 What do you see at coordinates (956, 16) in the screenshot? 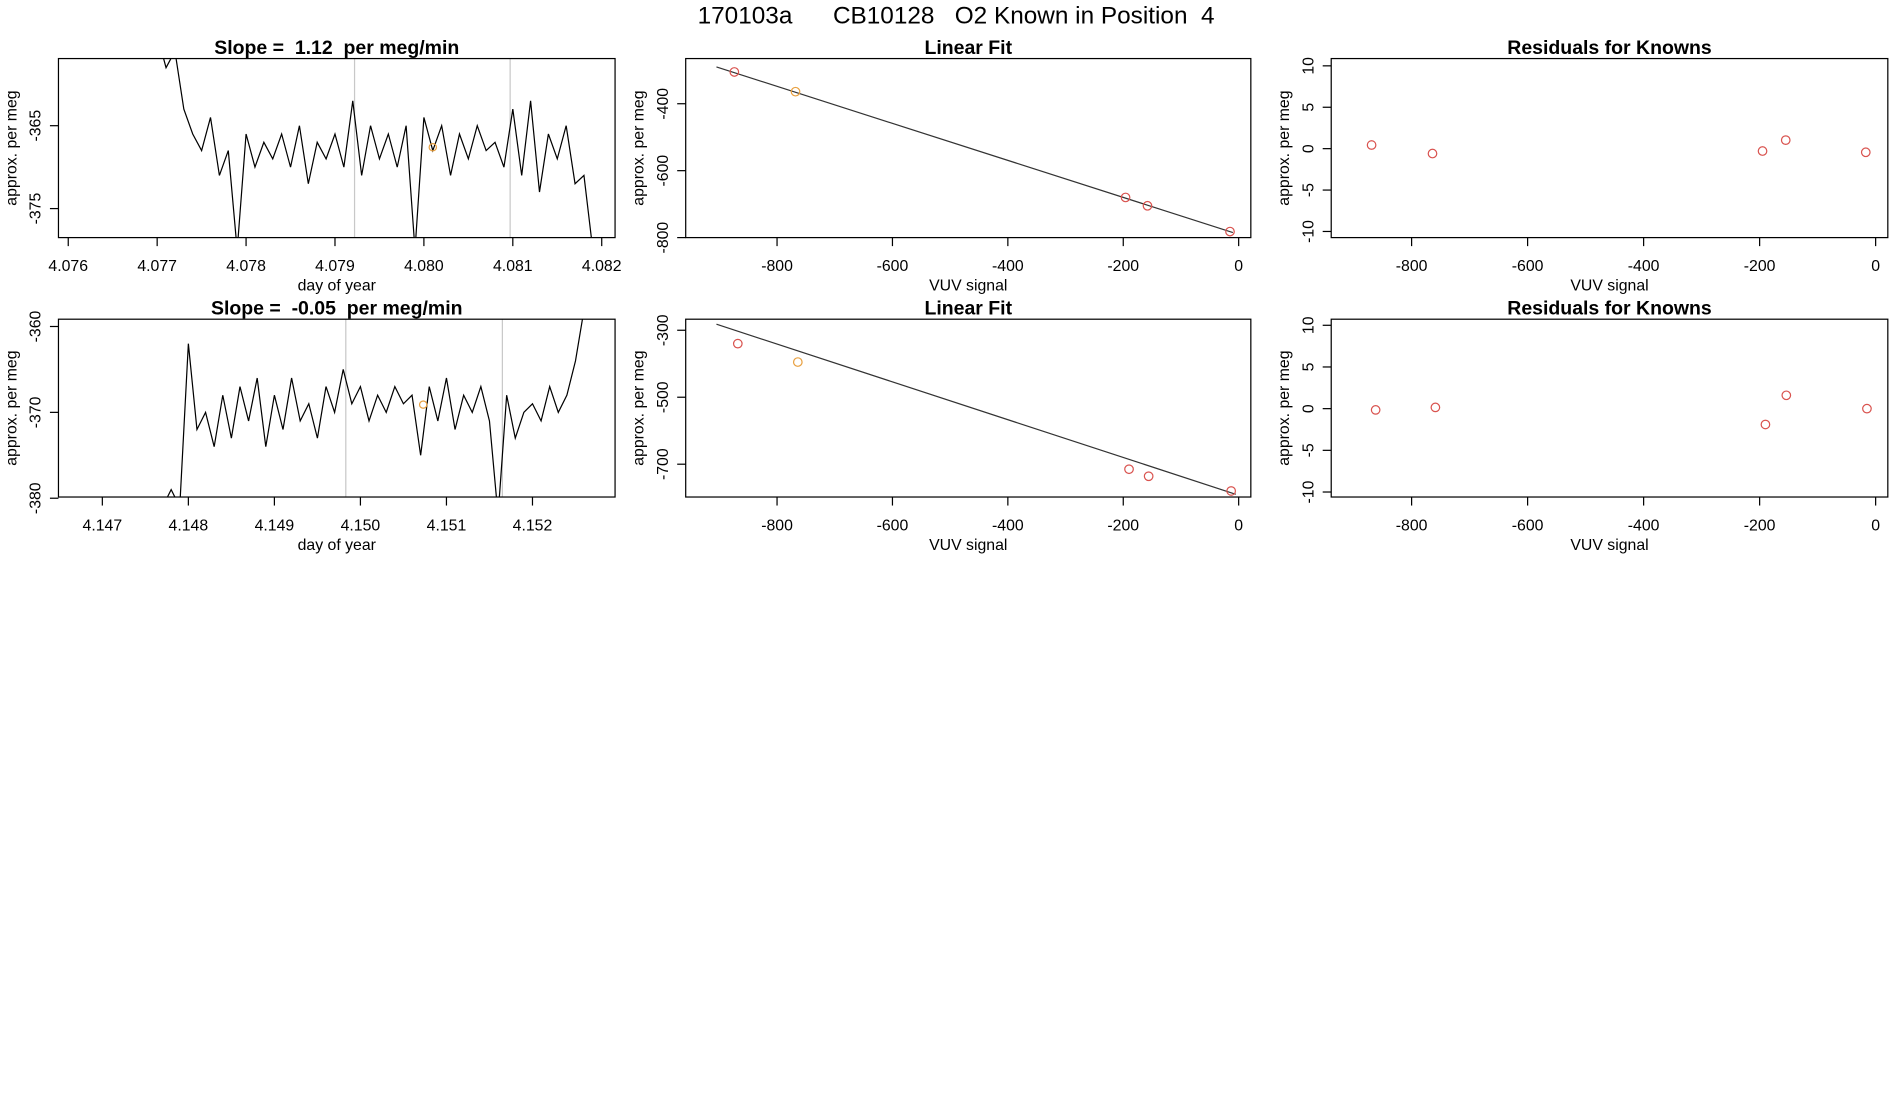
I see `main-title: 170103a CB10128 O2 Known in Position 4` at bounding box center [956, 16].